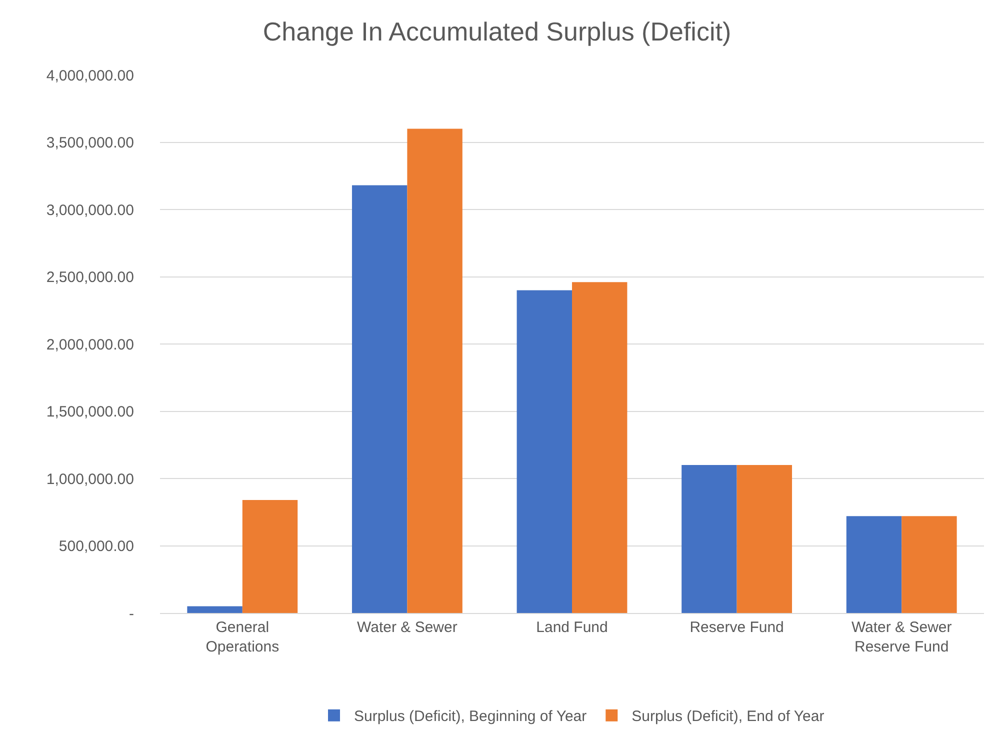 This screenshot has width=994, height=743. Describe the element at coordinates (90, 143) in the screenshot. I see `y-tick-label: 3,500,000.00` at that location.